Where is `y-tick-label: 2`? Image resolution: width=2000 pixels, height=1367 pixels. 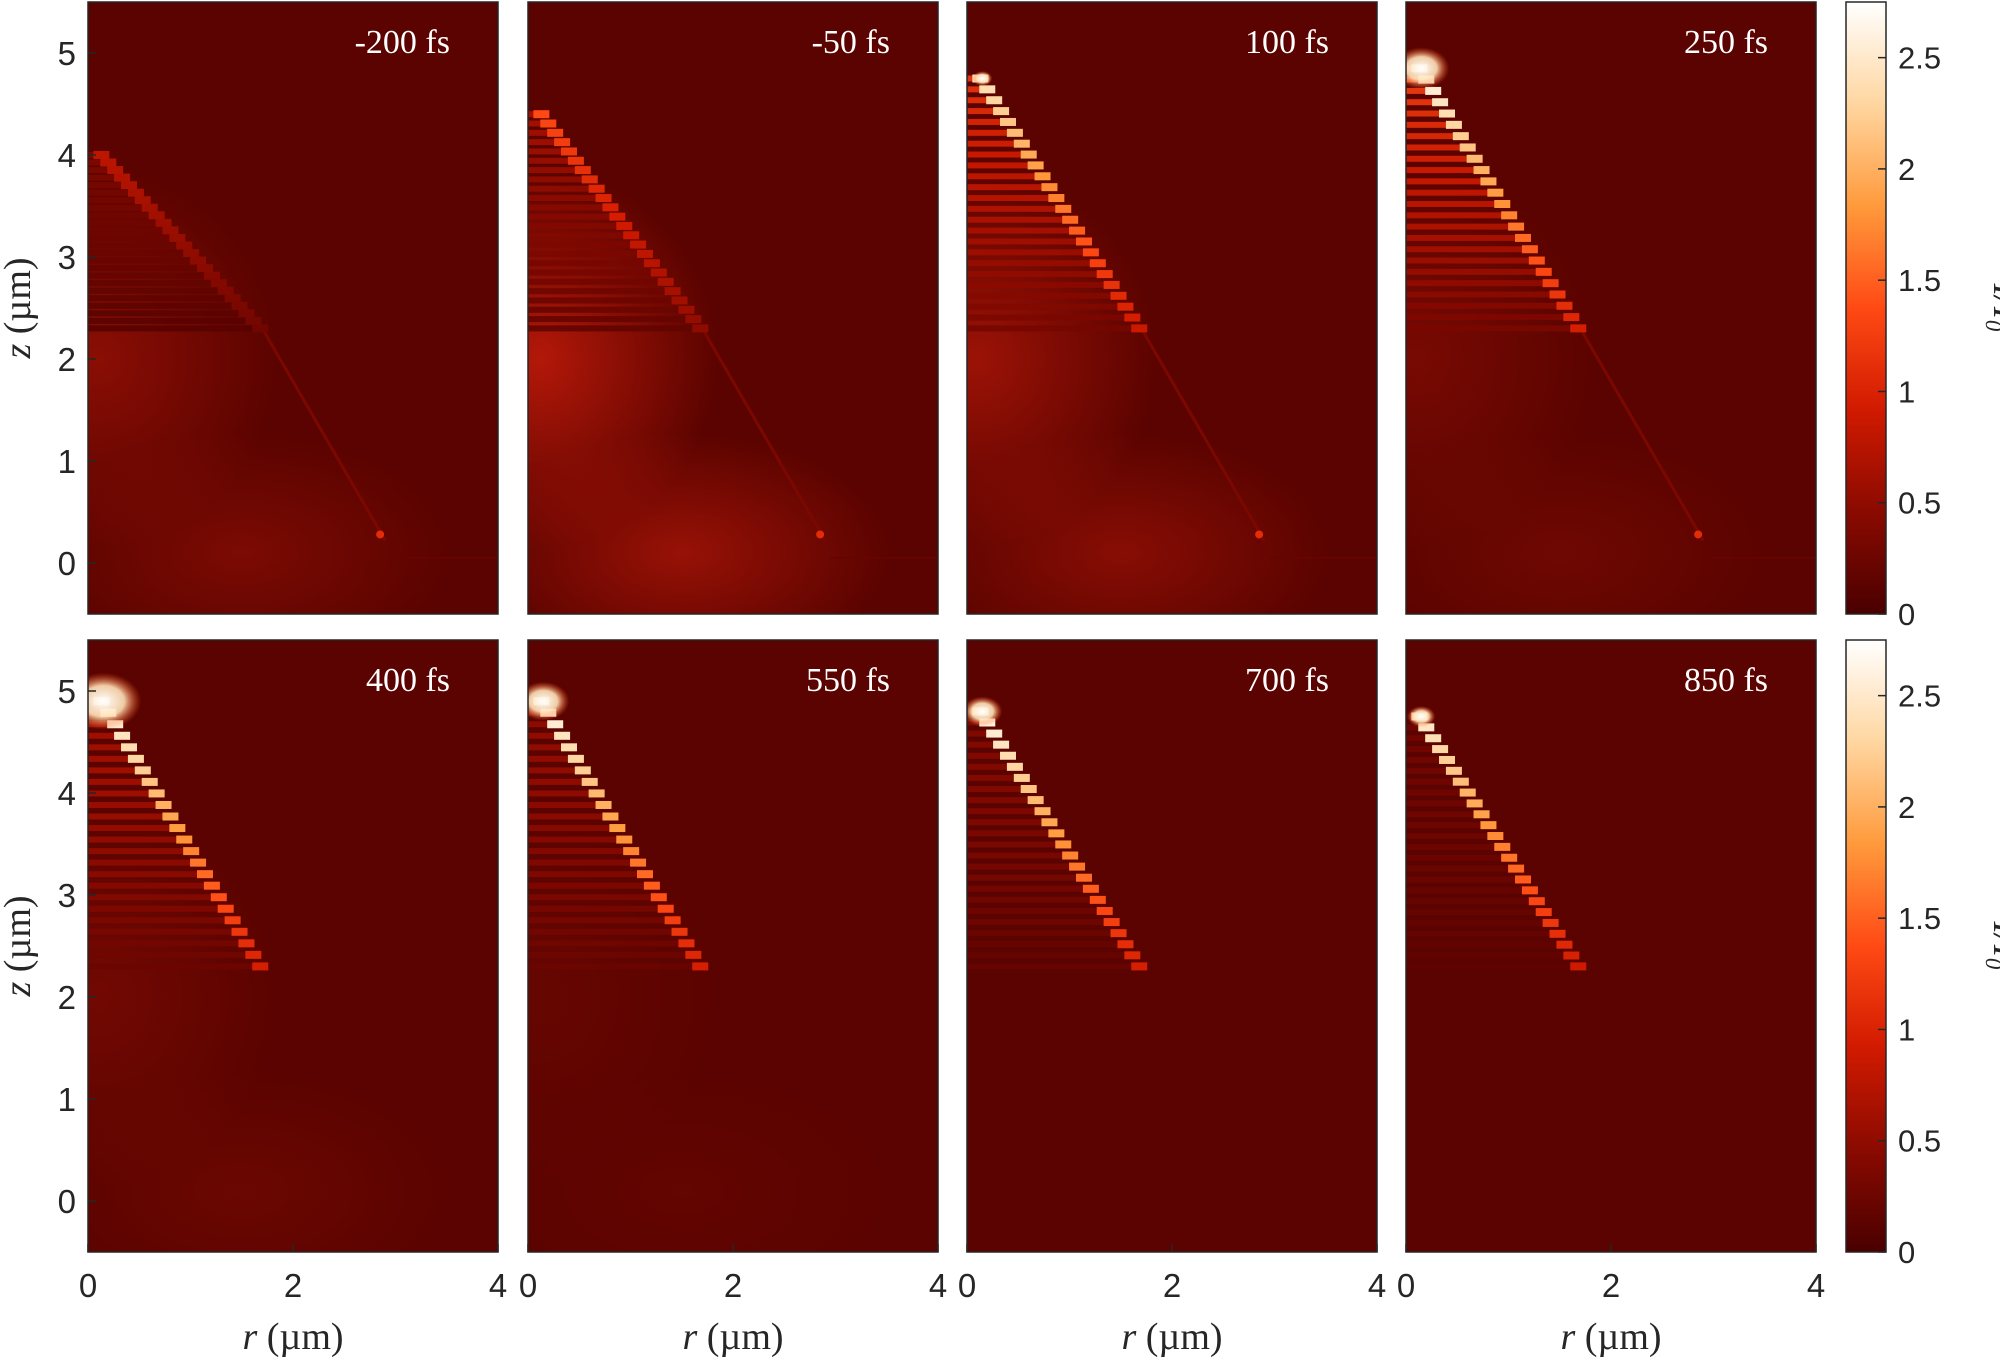 y-tick-label: 2 is located at coordinates (67, 359).